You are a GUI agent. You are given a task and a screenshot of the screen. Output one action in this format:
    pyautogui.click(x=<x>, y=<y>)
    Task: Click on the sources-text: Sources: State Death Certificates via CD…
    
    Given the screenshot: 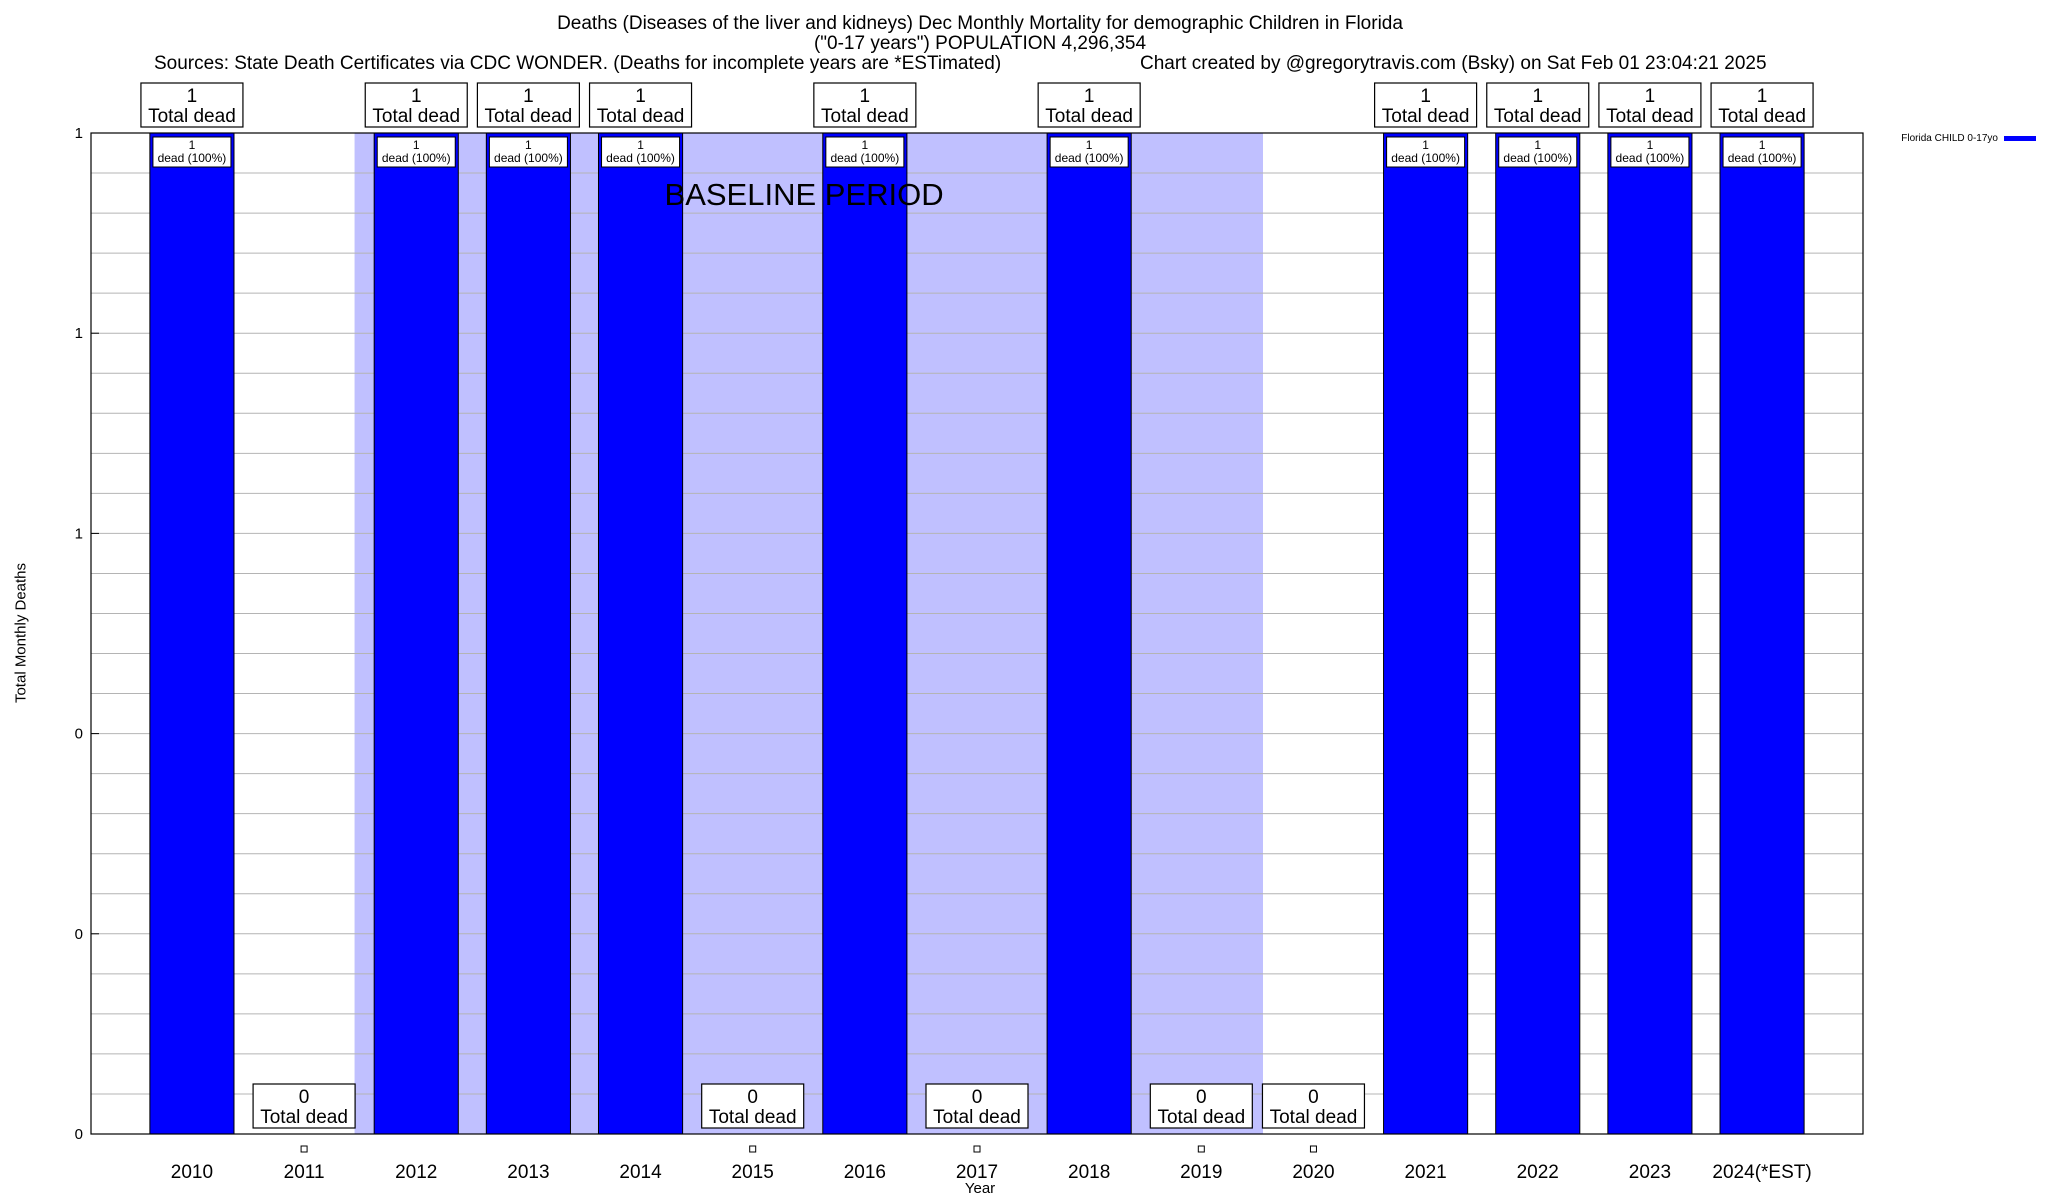 What is the action you would take?
    pyautogui.click(x=578, y=63)
    